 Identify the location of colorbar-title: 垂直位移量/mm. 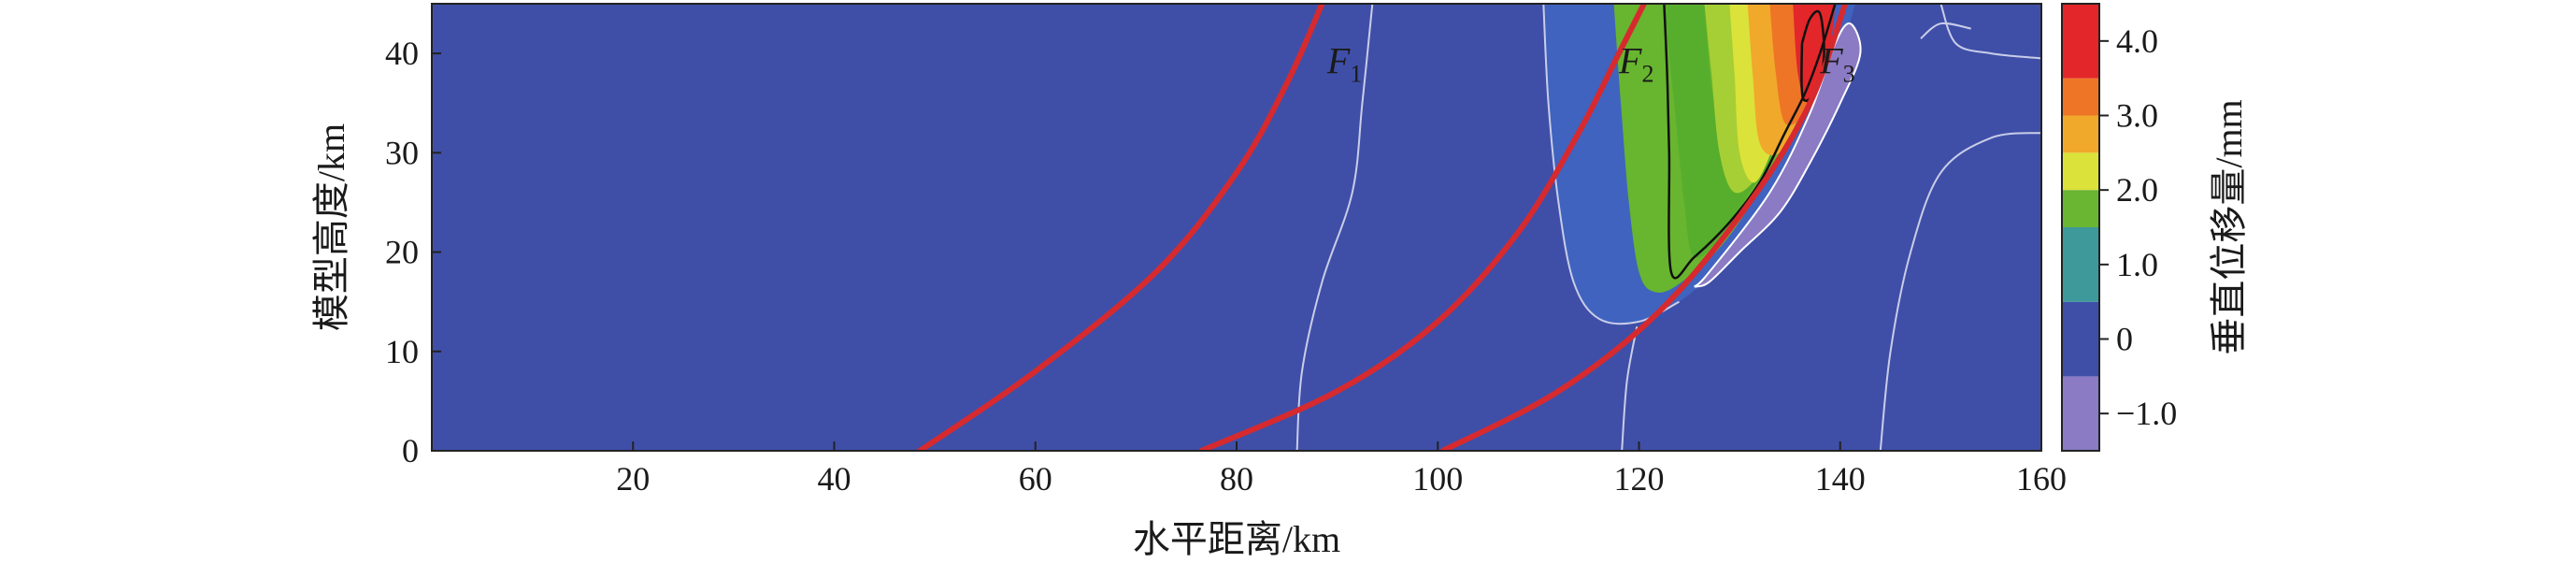
(2229, 226).